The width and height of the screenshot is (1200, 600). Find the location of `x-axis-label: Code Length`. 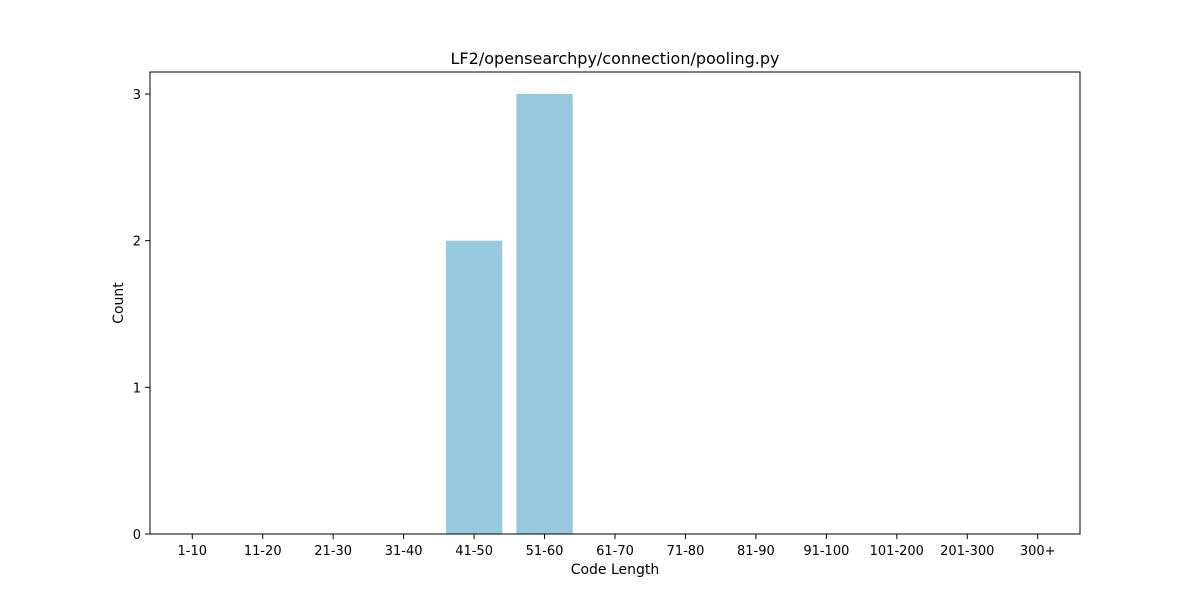

x-axis-label: Code Length is located at coordinates (615, 570).